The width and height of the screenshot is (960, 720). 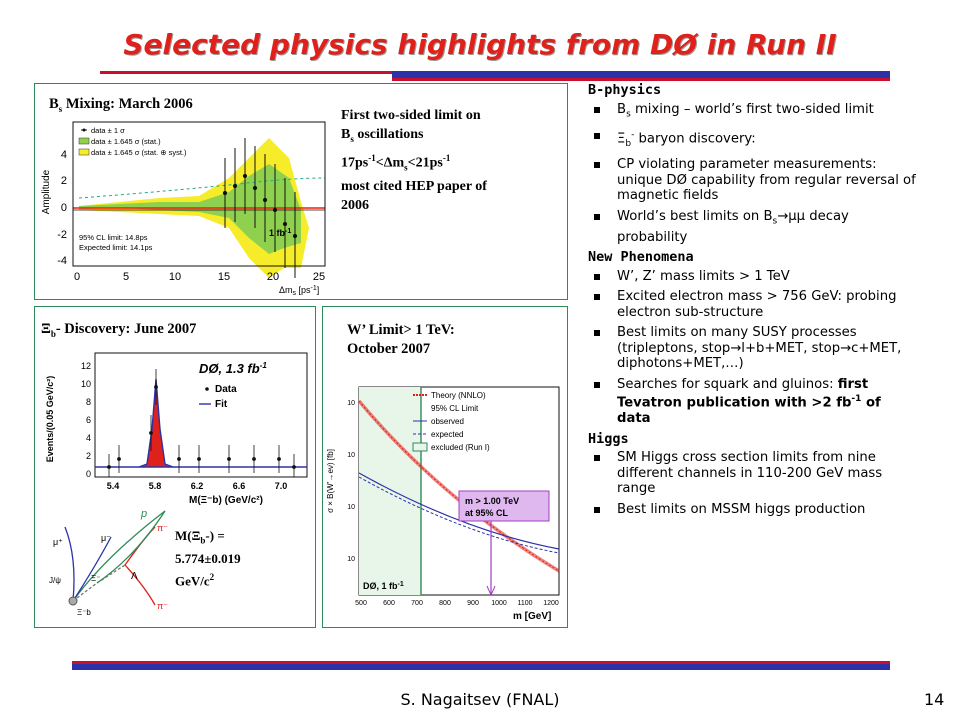 What do you see at coordinates (64, 155) in the screenshot?
I see `bs-ytick: 4` at bounding box center [64, 155].